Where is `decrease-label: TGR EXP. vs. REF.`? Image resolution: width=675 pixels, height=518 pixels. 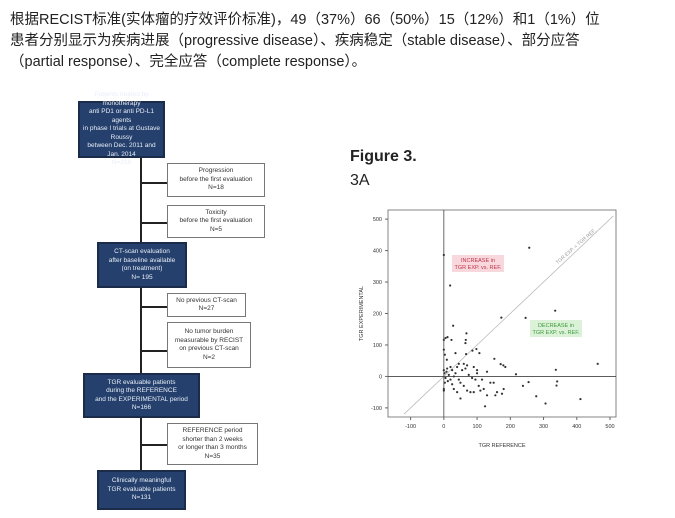
decrease-label: TGR EXP. vs. REF. is located at coordinates (556, 333).